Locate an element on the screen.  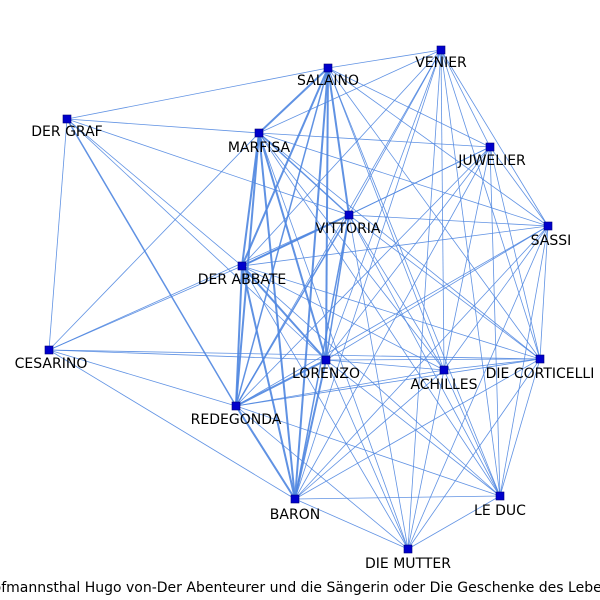
node-salaino is located at coordinates (328, 68).